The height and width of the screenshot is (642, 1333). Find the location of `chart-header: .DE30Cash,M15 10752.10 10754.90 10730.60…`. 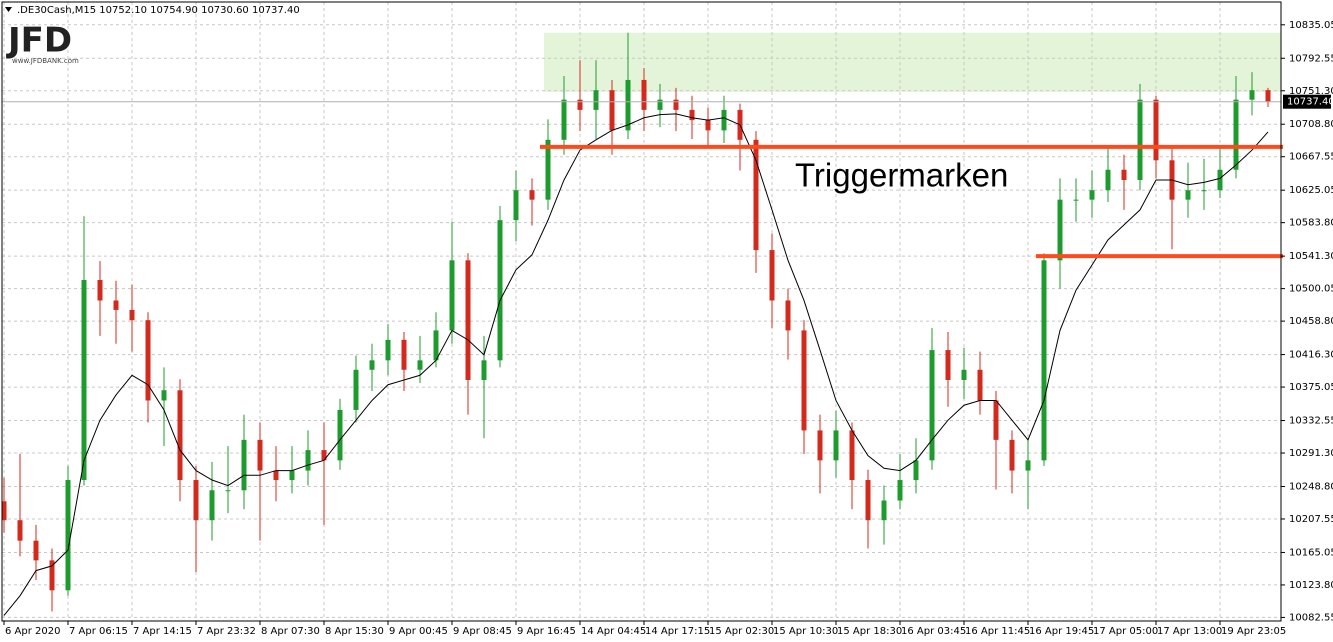

chart-header: .DE30Cash,M15 10752.10 10754.90 10730.60… is located at coordinates (158, 10).